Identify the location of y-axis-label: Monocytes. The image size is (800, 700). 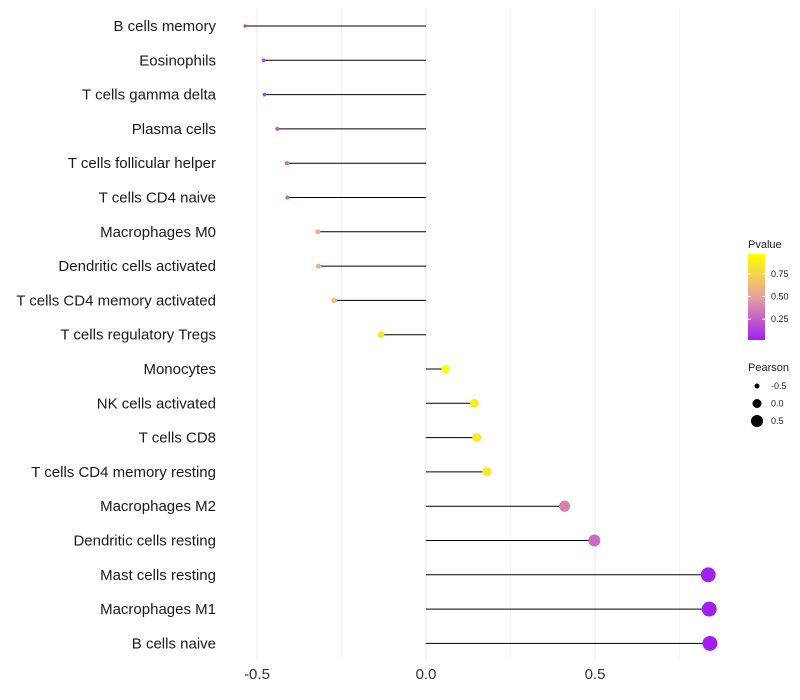
(179, 369).